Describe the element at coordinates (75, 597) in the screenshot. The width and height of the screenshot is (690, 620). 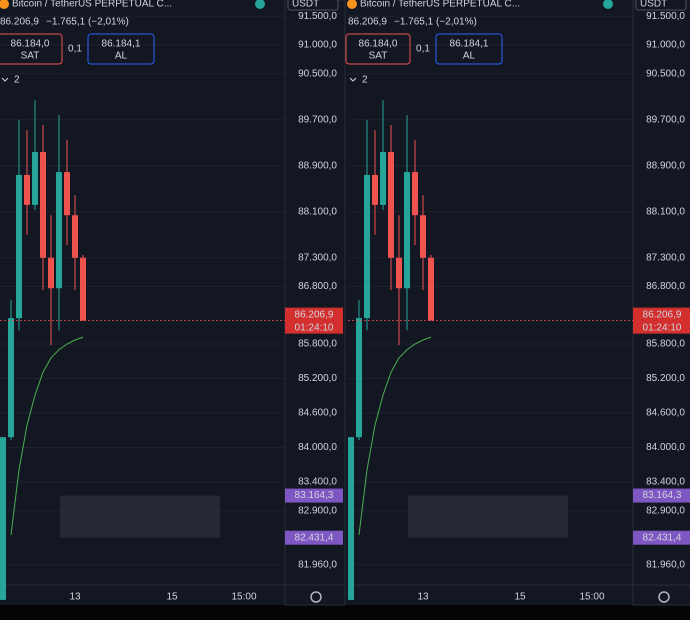
I see `x-tick-label: 13` at that location.